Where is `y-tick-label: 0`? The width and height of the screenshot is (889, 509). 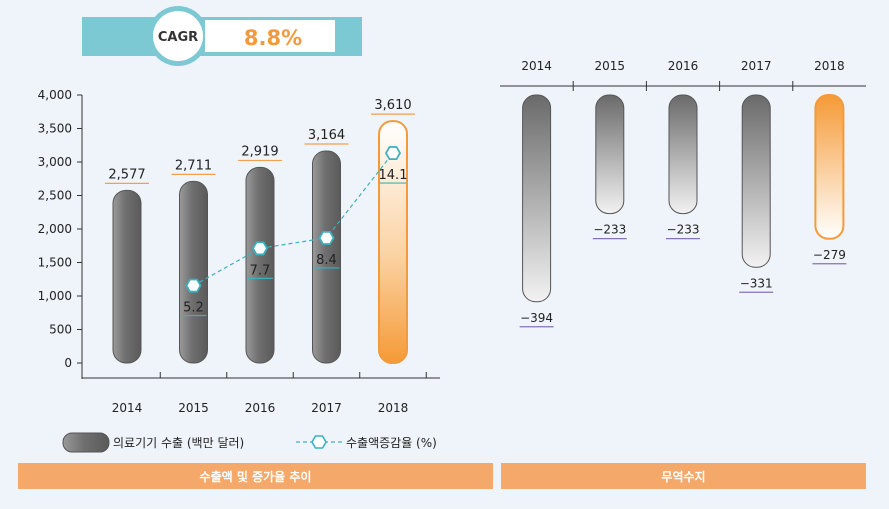
y-tick-label: 0 is located at coordinates (68, 363).